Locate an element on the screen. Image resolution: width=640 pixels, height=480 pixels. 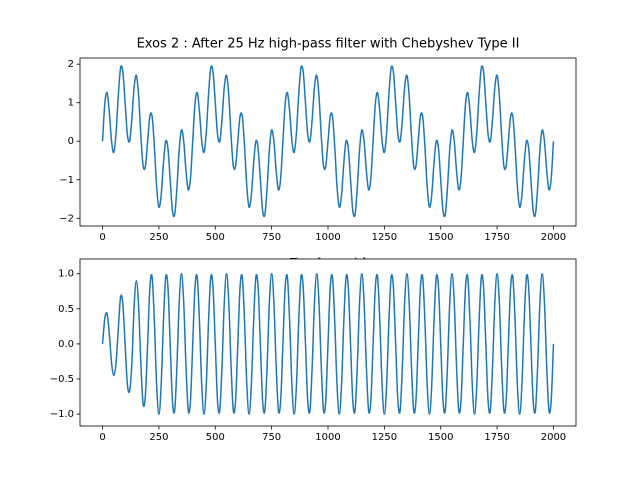
y-tick-label: 0.0 is located at coordinates (66, 344).